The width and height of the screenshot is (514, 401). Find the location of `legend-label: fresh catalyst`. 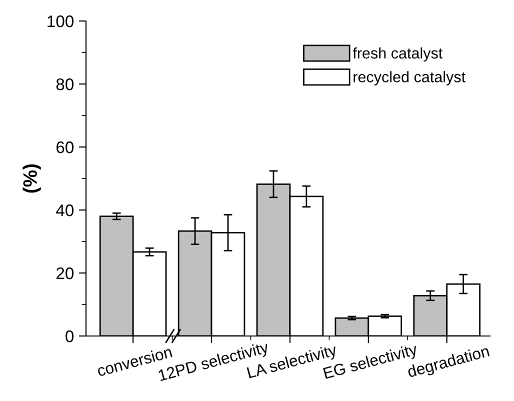

legend-label: fresh catalyst is located at coordinates (397, 54).